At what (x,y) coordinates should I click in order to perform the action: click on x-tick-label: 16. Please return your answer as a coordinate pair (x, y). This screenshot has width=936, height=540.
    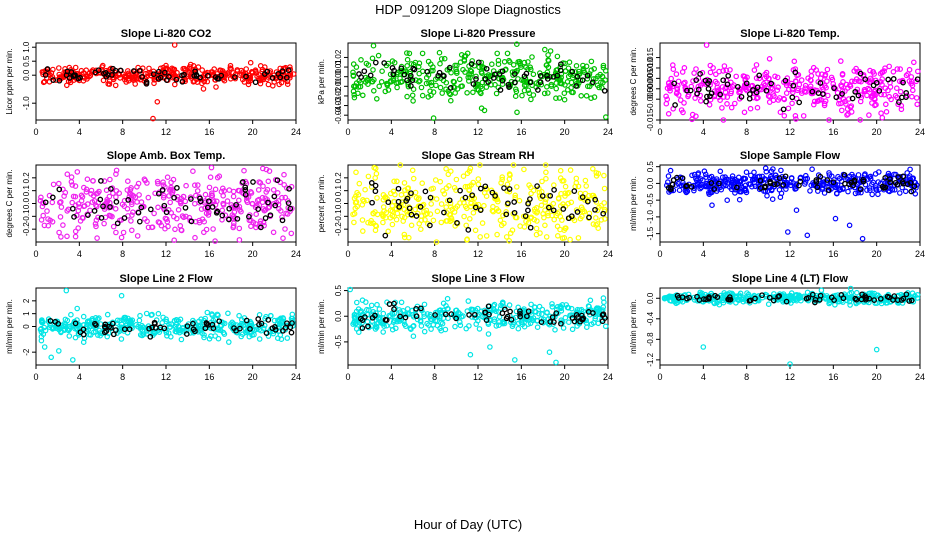
    Looking at the image, I should click on (209, 132).